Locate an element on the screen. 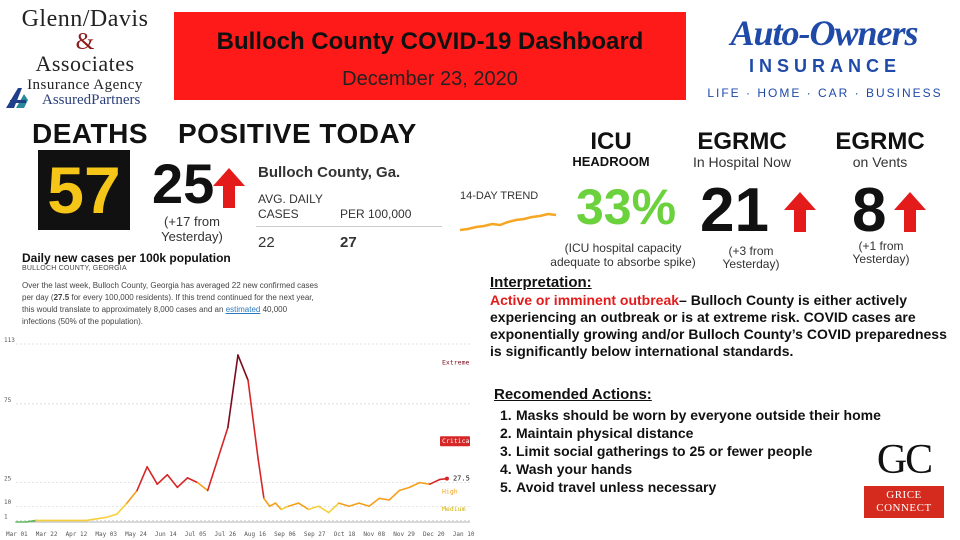 The height and width of the screenshot is (540, 960). icu-note-line-2: adequate to absorbe spike) is located at coordinates (623, 262).